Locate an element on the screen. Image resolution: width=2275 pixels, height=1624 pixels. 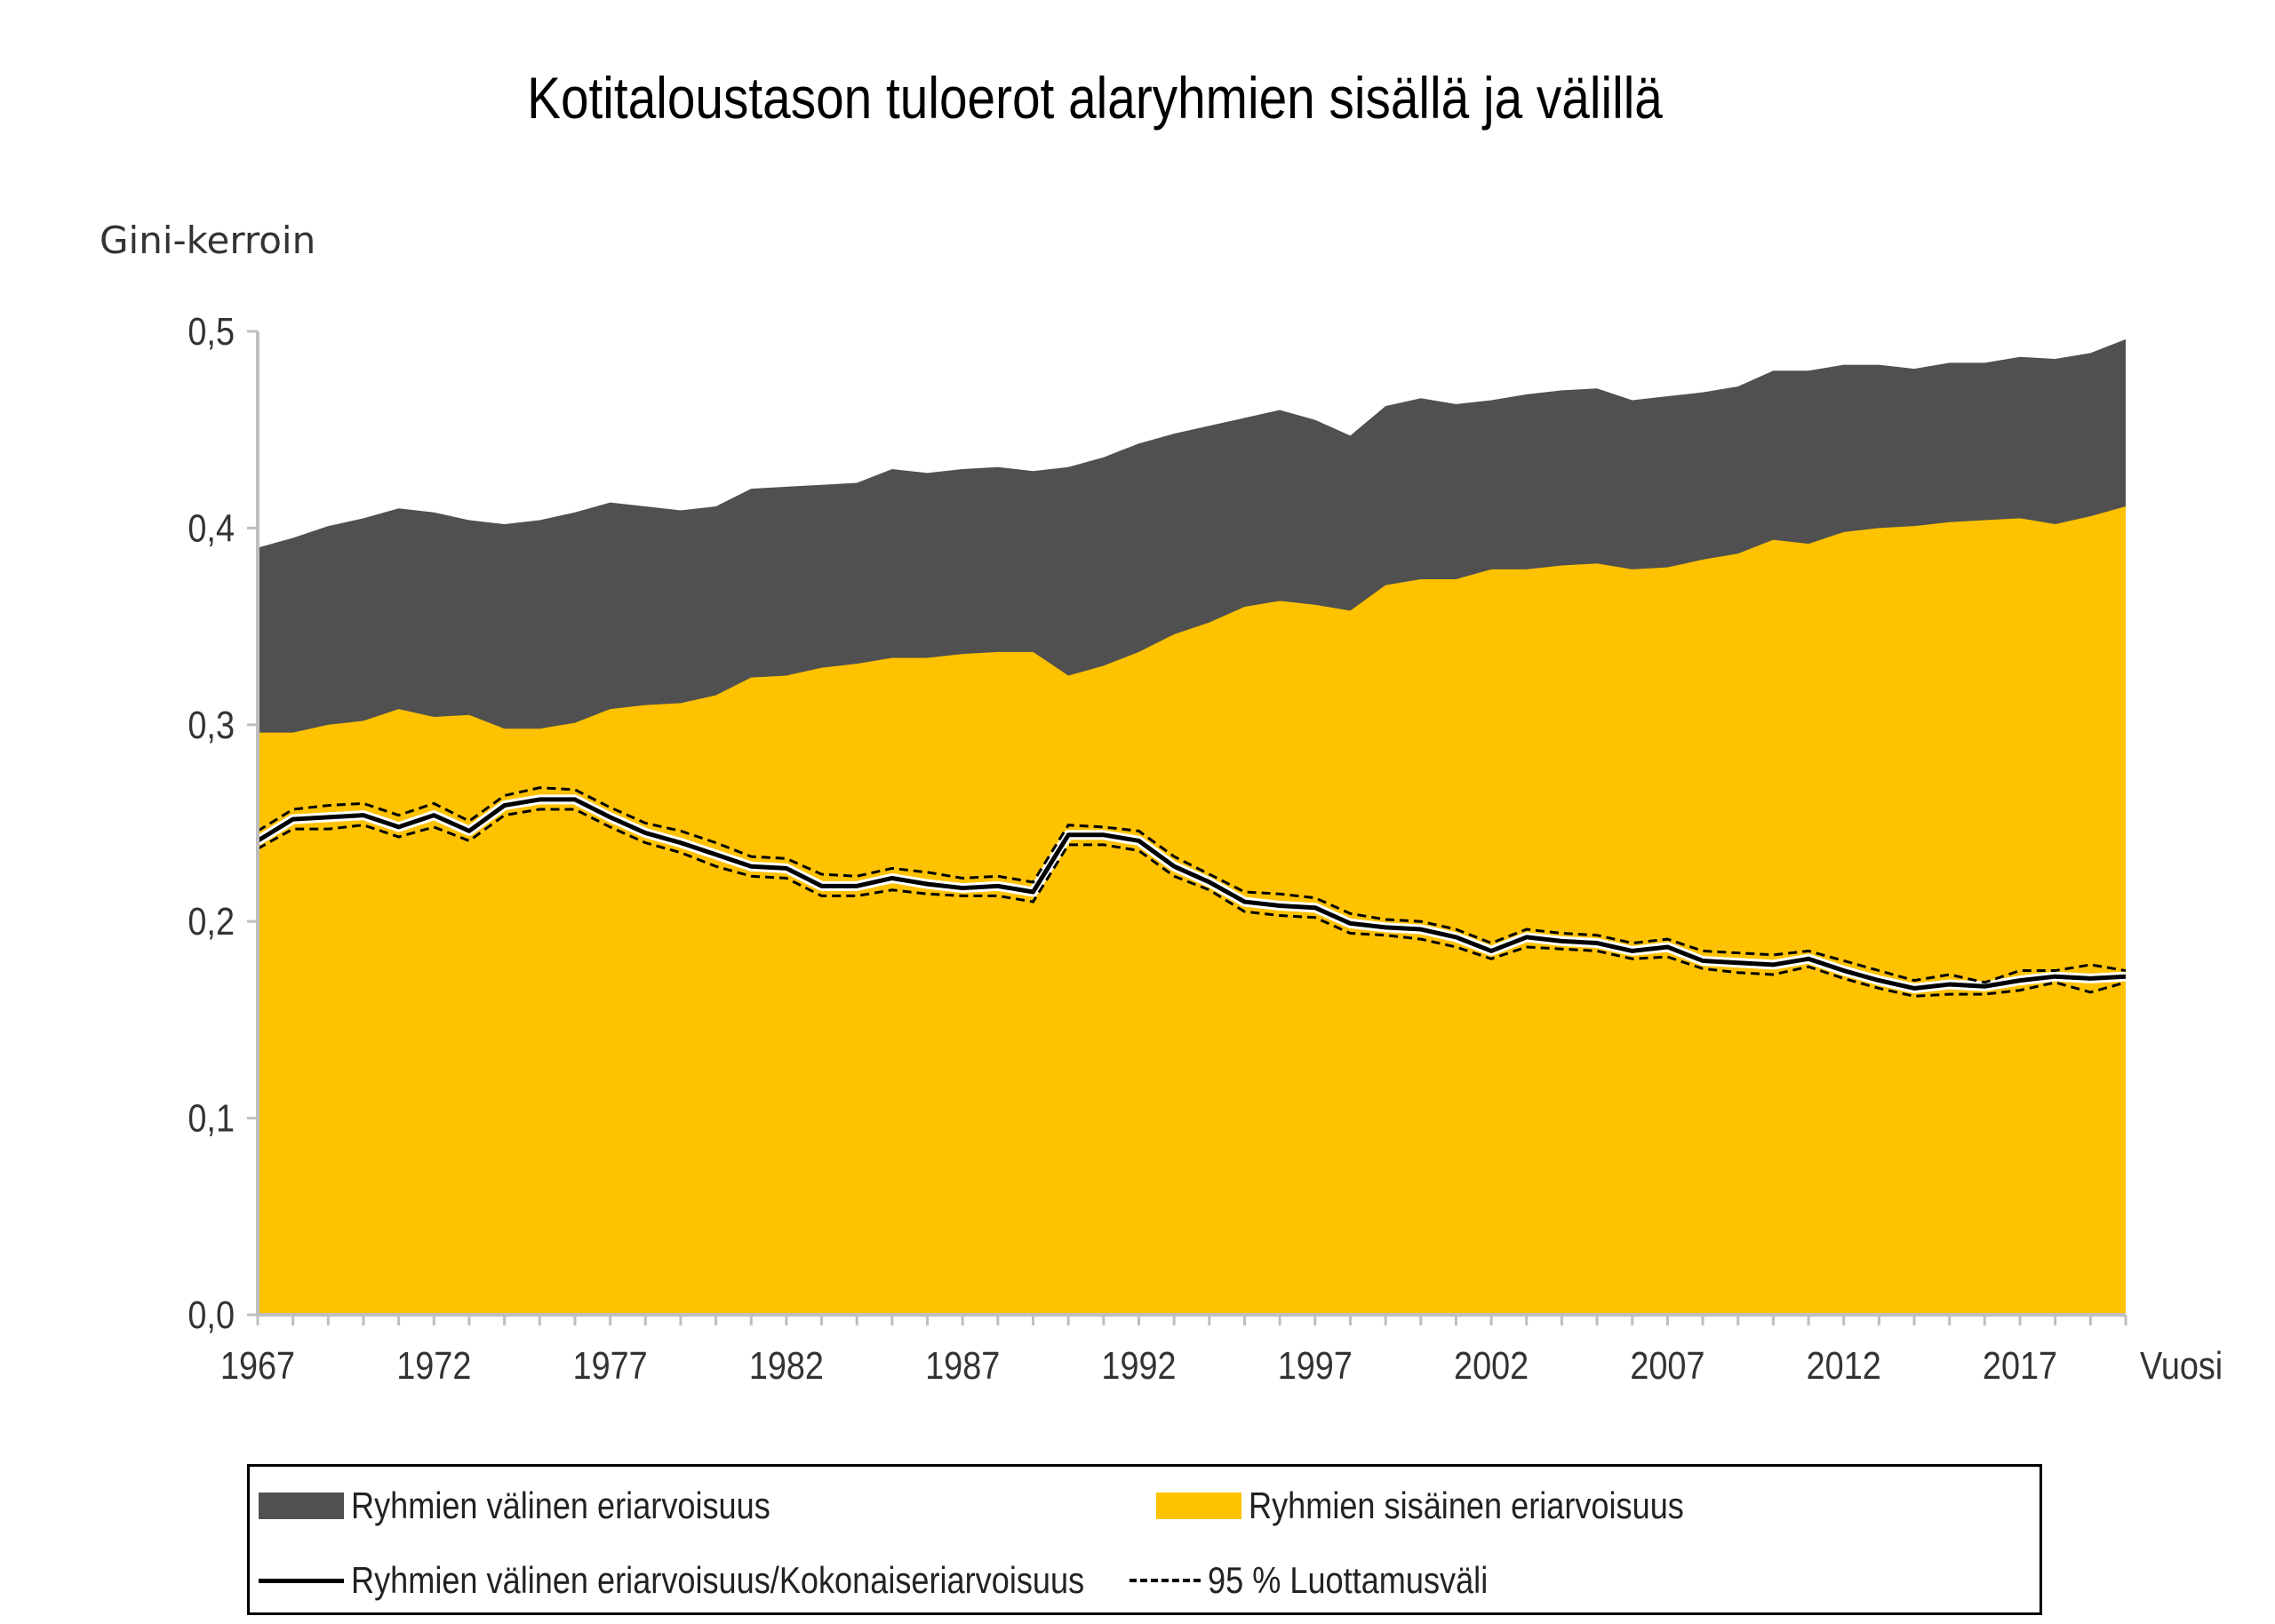
legend-item-within: Ryhmien sisäinen eriarvoisuus is located at coordinates (1455, 1506).